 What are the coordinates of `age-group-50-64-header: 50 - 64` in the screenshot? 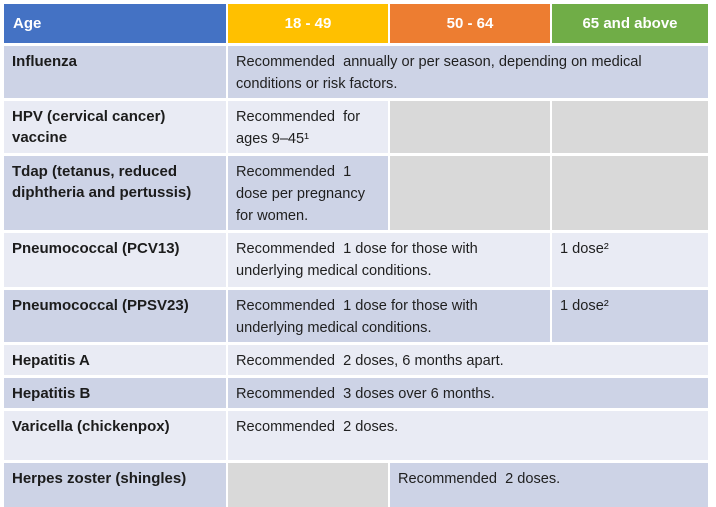 It's located at (470, 23).